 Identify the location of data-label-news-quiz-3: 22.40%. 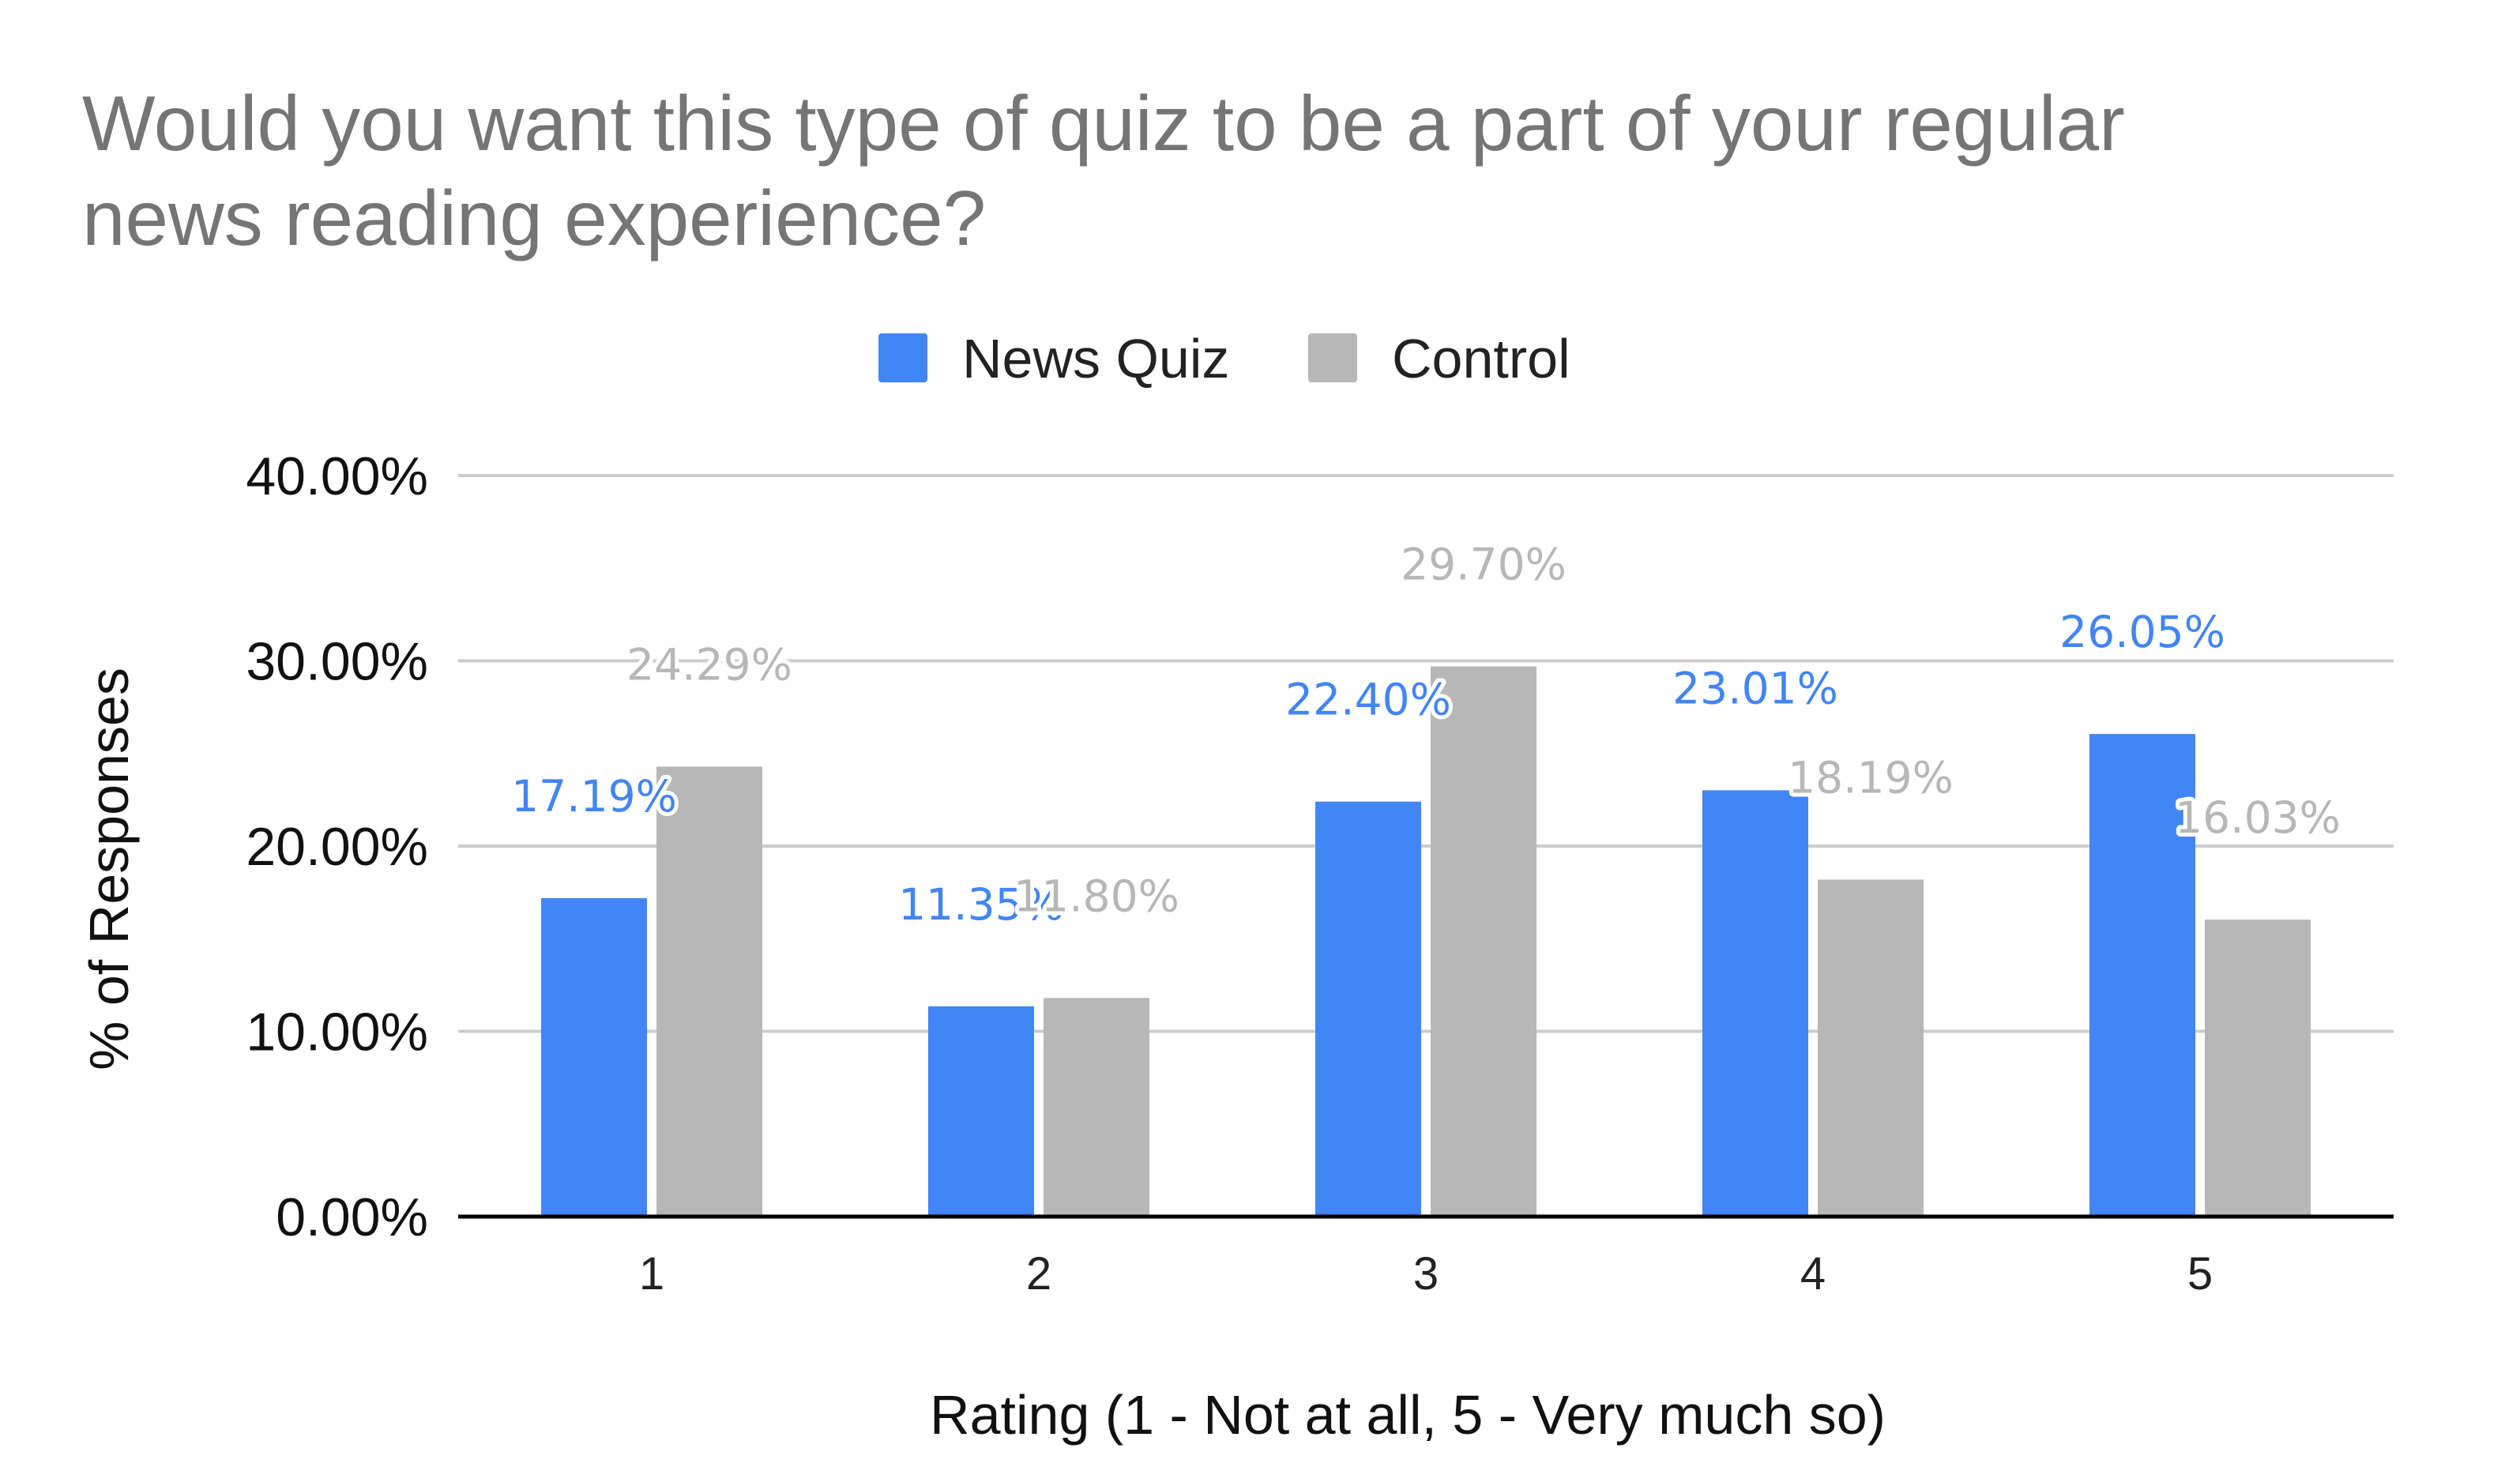
(1368, 700).